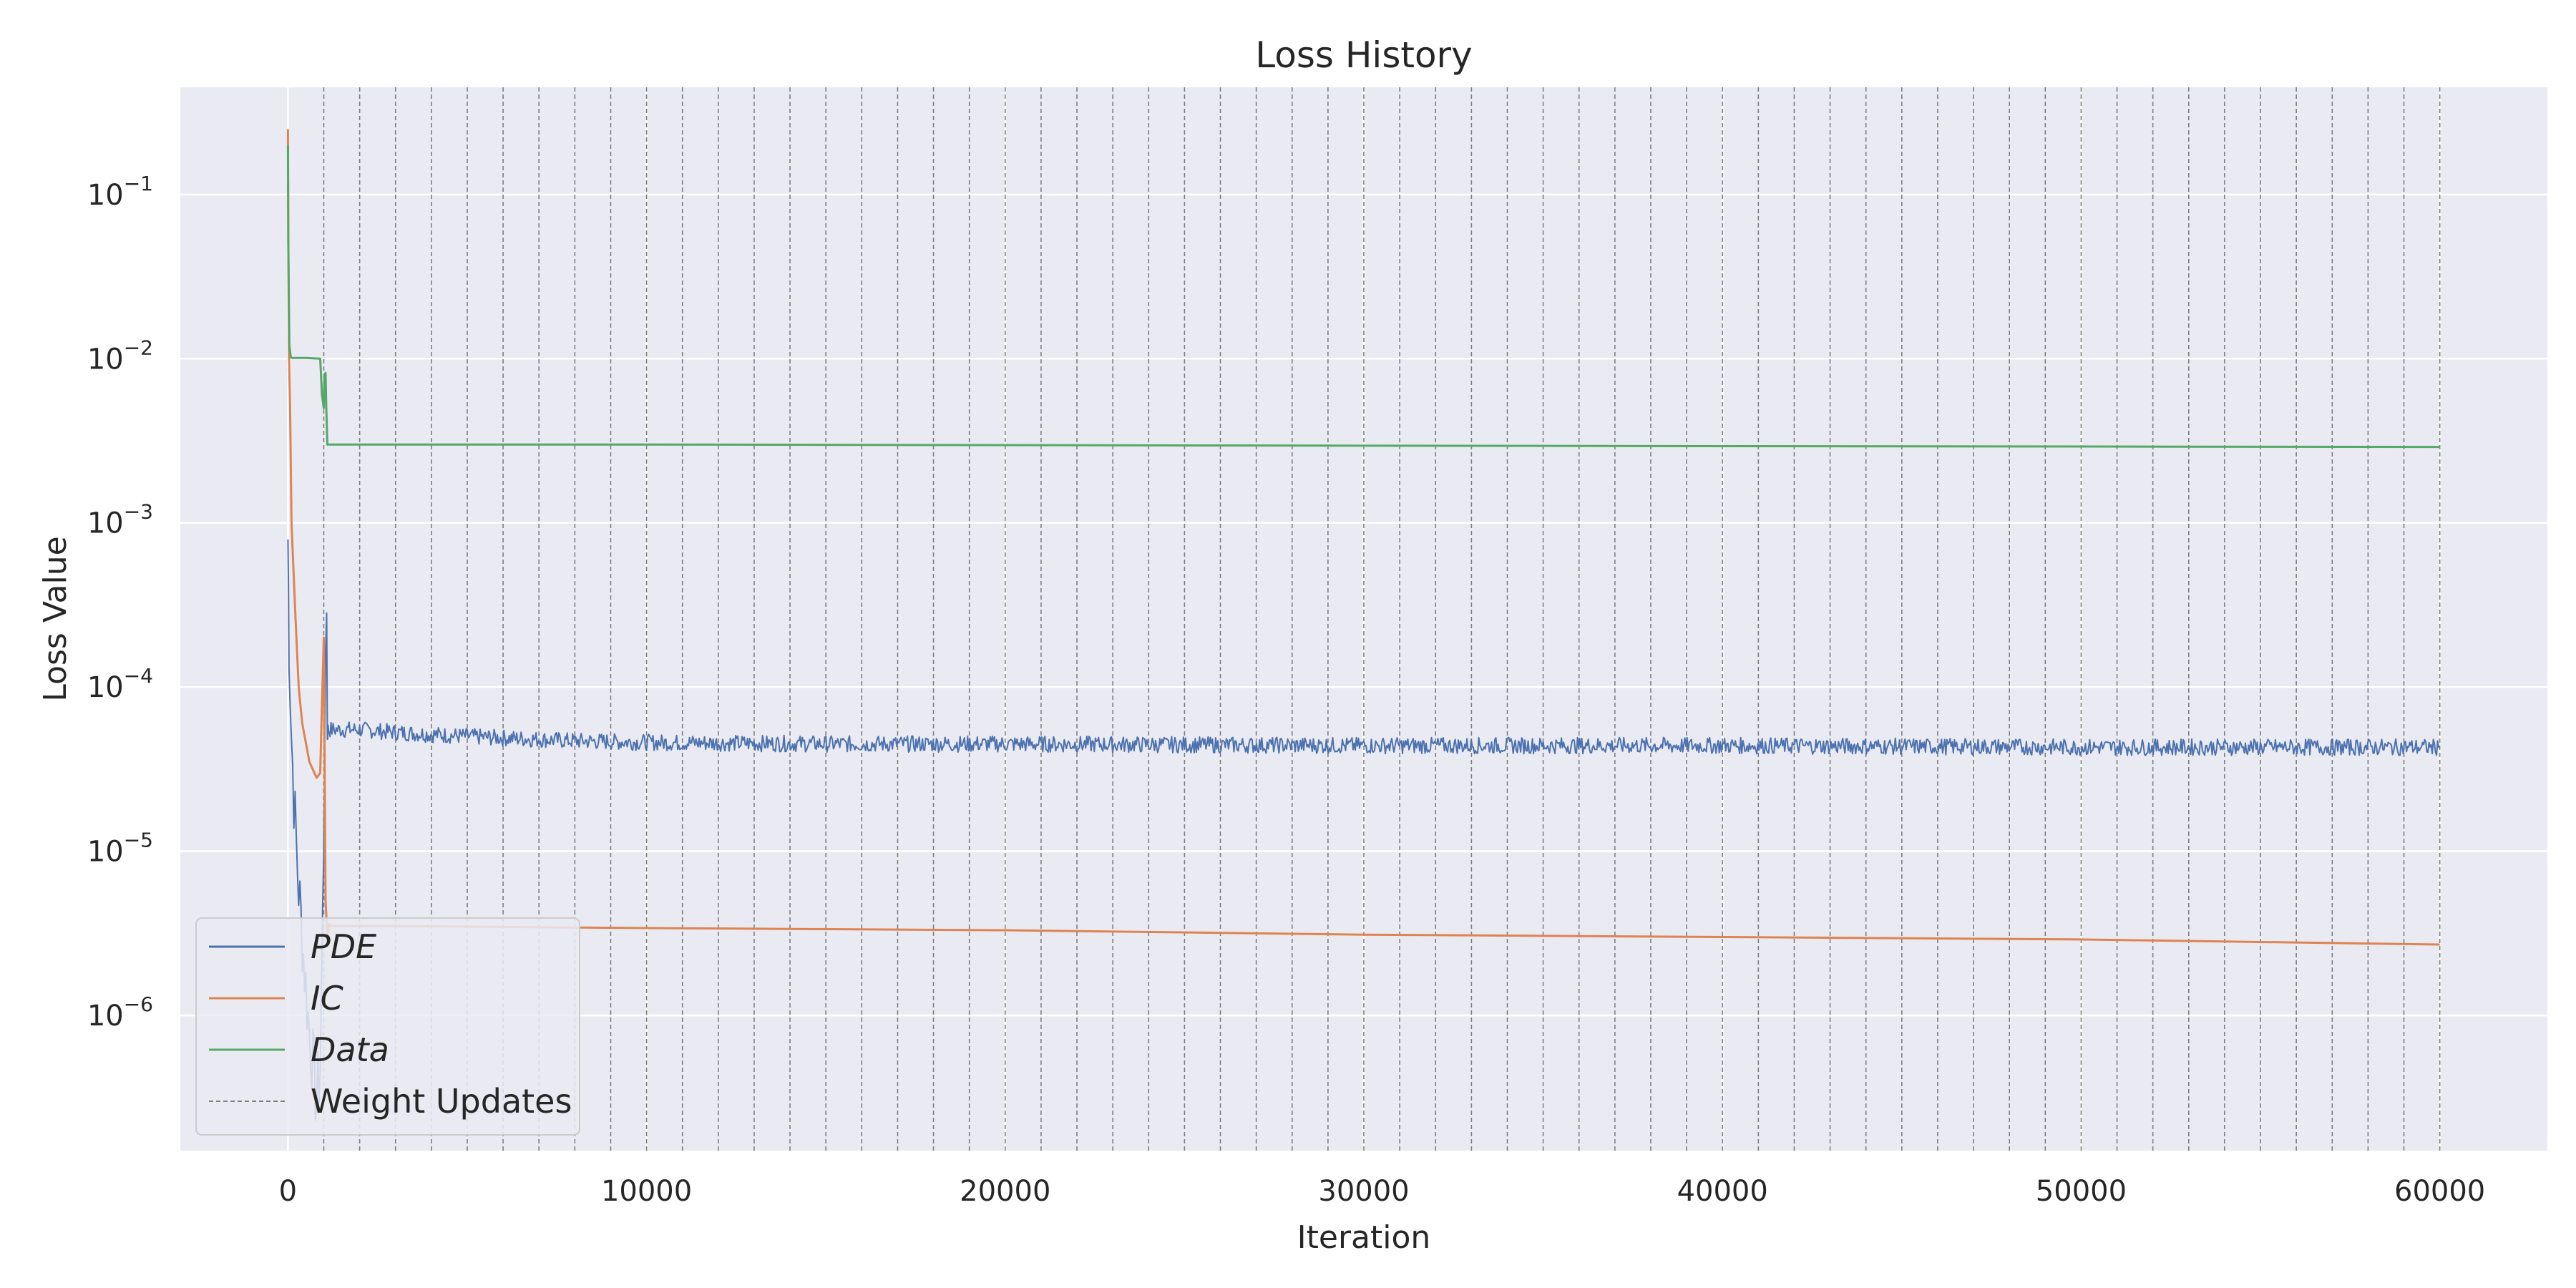 The width and height of the screenshot is (2576, 1288). Describe the element at coordinates (288, 1191) in the screenshot. I see `x-tick-label: 0` at that location.